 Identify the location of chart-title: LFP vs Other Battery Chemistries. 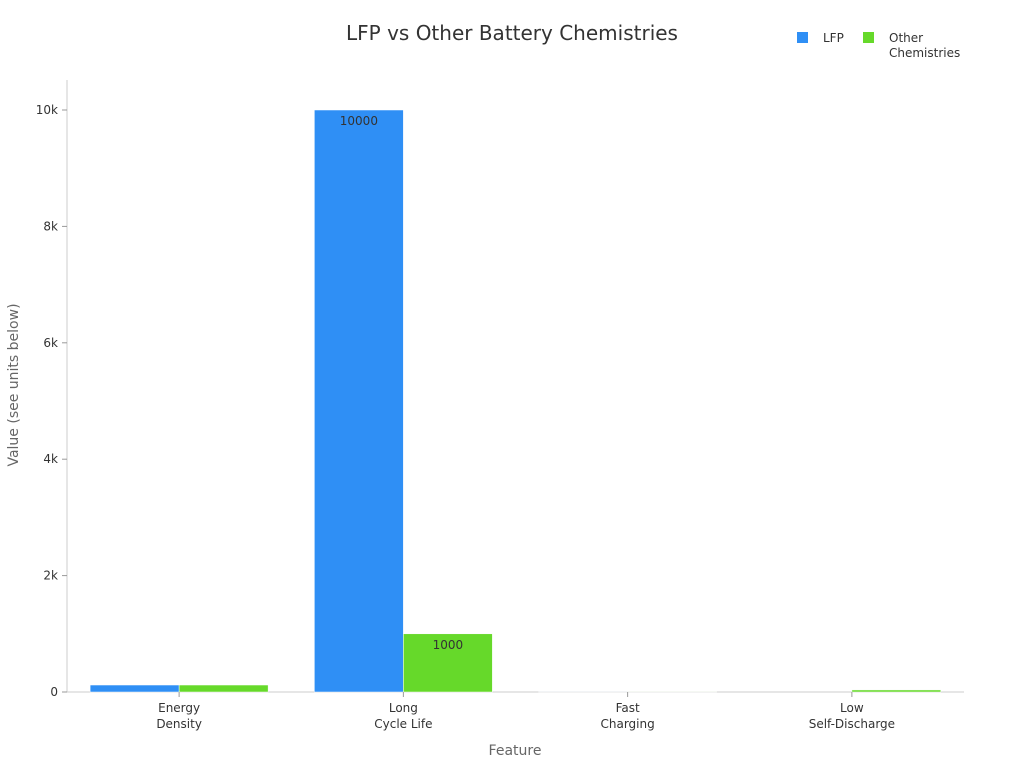
(512, 33).